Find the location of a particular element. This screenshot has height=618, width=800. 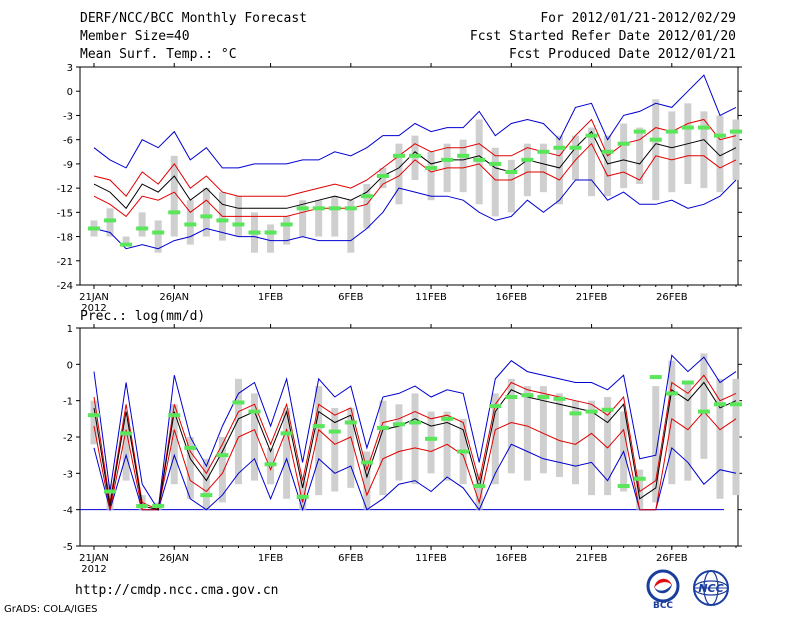

ncc-logo-label: NCC is located at coordinates (710, 588).